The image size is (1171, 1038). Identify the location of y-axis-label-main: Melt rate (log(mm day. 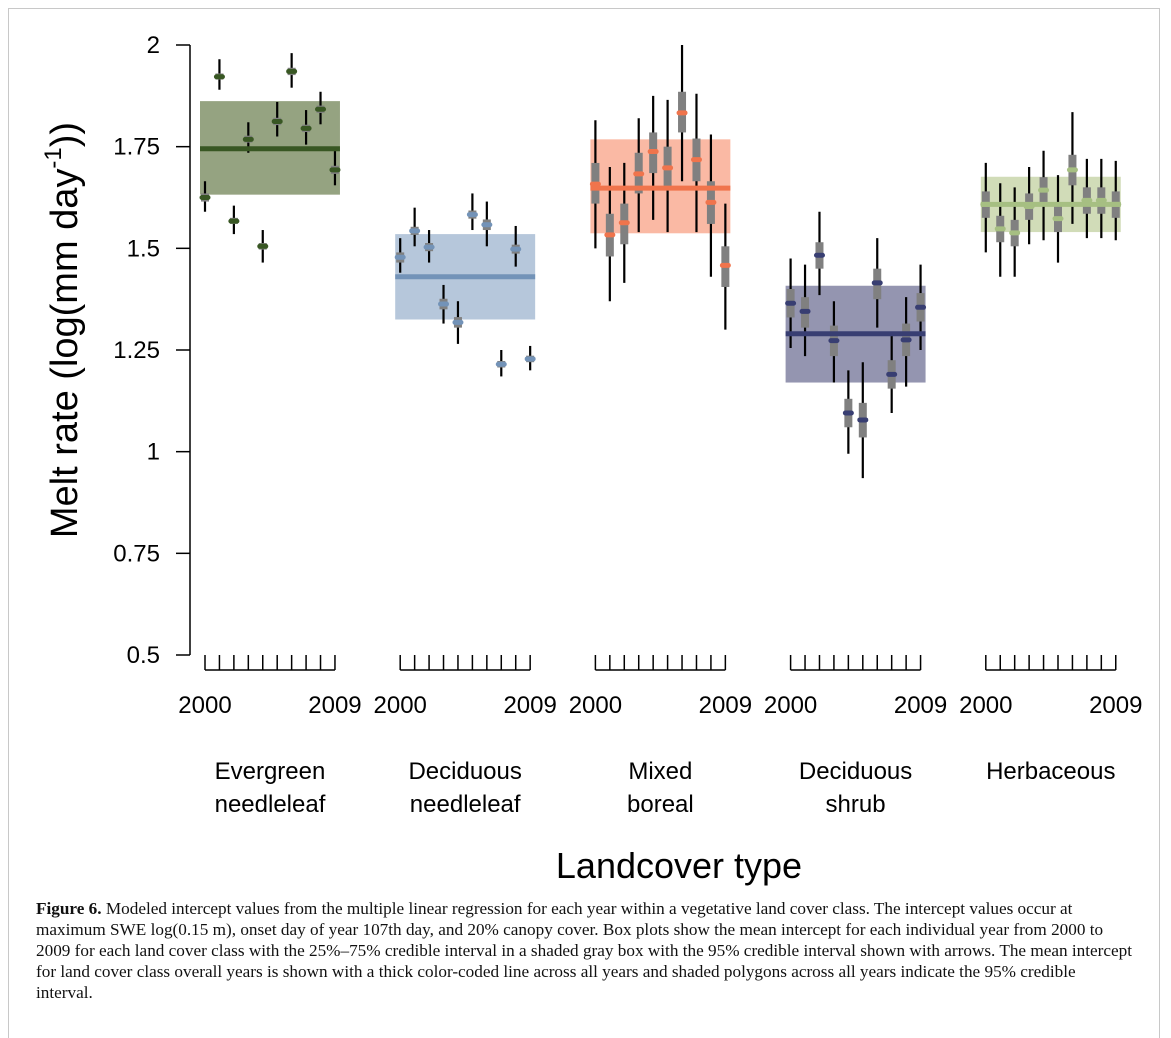
(65, 354).